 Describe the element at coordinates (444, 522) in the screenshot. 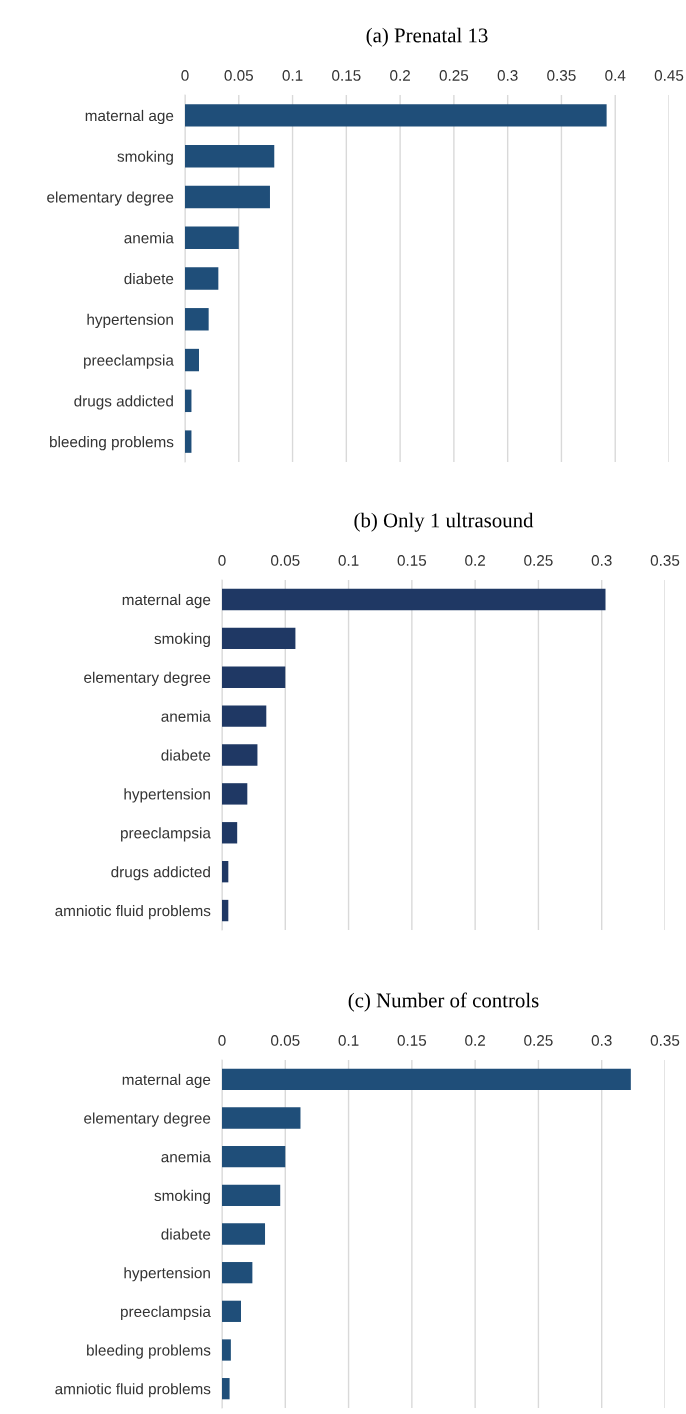

I see `chart-title: (b) Only 1 ultrasound` at that location.